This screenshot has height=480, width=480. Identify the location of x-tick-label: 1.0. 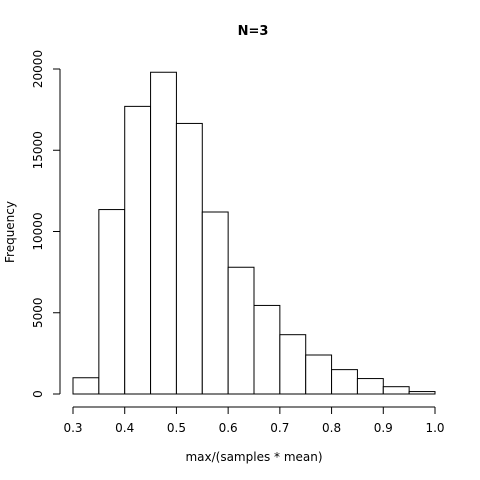
(434, 428).